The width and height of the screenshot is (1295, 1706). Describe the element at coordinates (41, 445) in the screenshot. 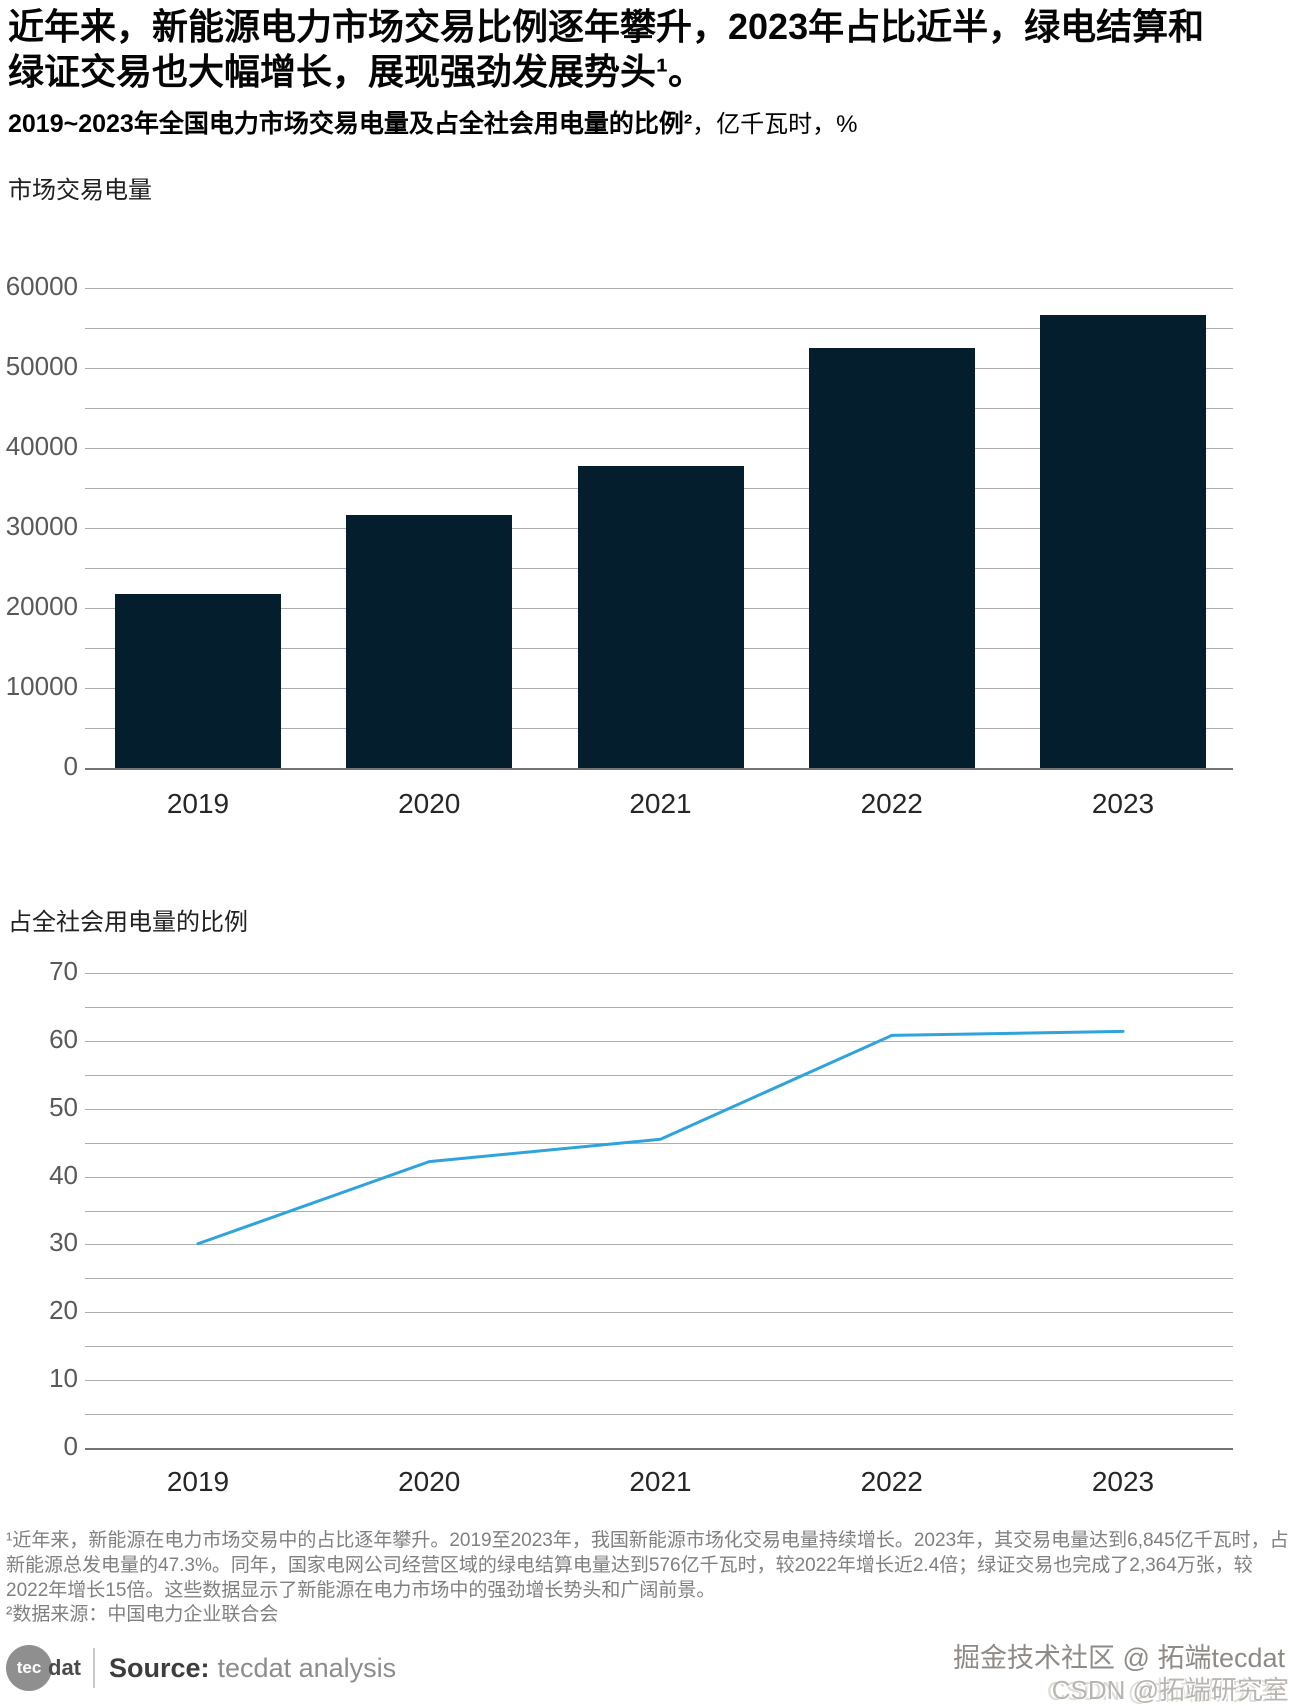

I see `y-tick-label: 40000` at that location.